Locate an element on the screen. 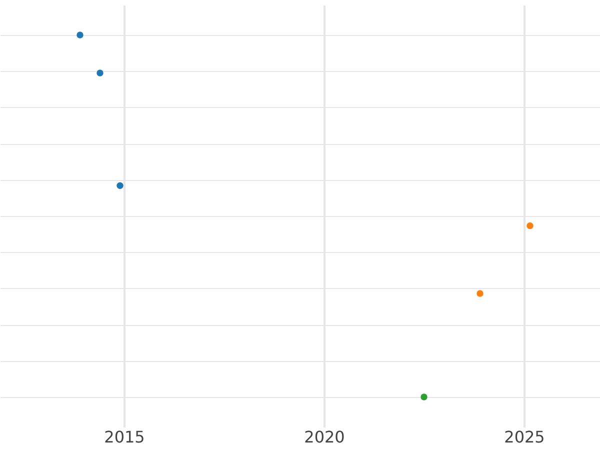  x-tick-label: 2015 is located at coordinates (124, 437).